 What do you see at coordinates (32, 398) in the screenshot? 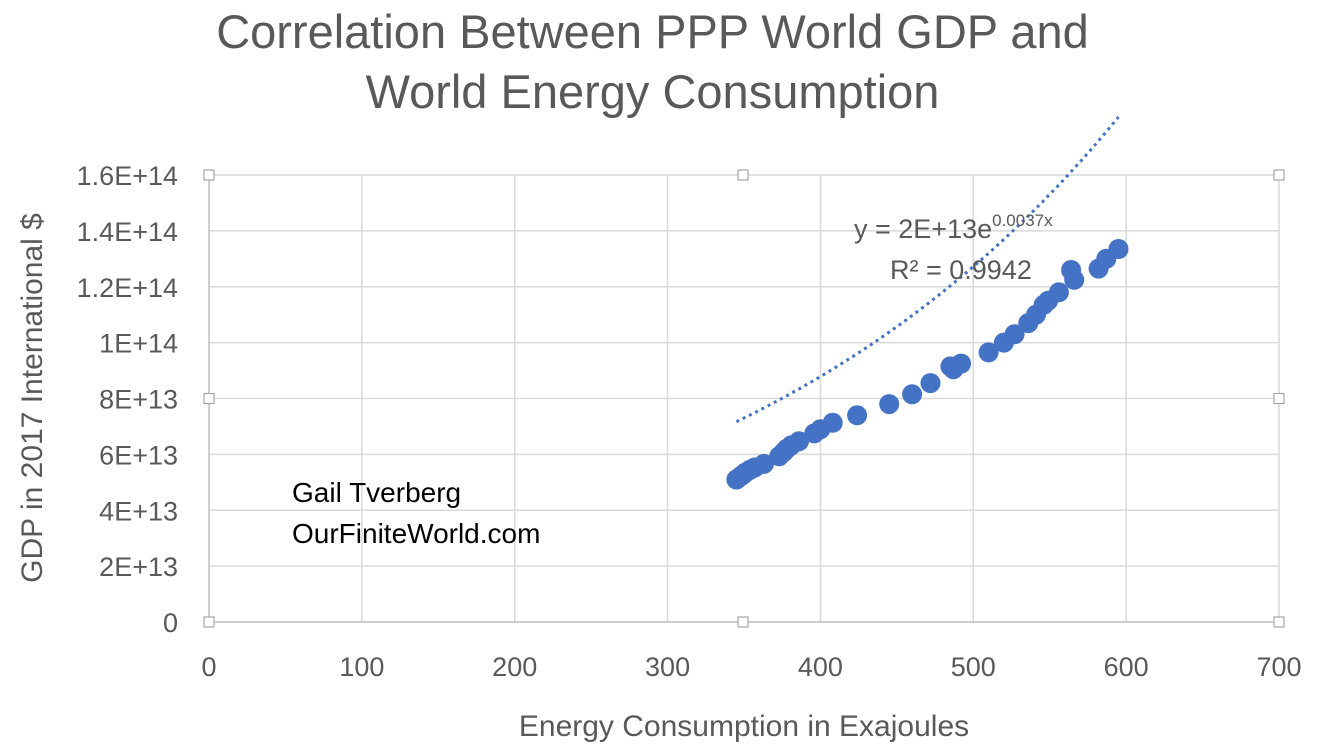
I see `y-axis-title: GDP in 2017 International $` at bounding box center [32, 398].